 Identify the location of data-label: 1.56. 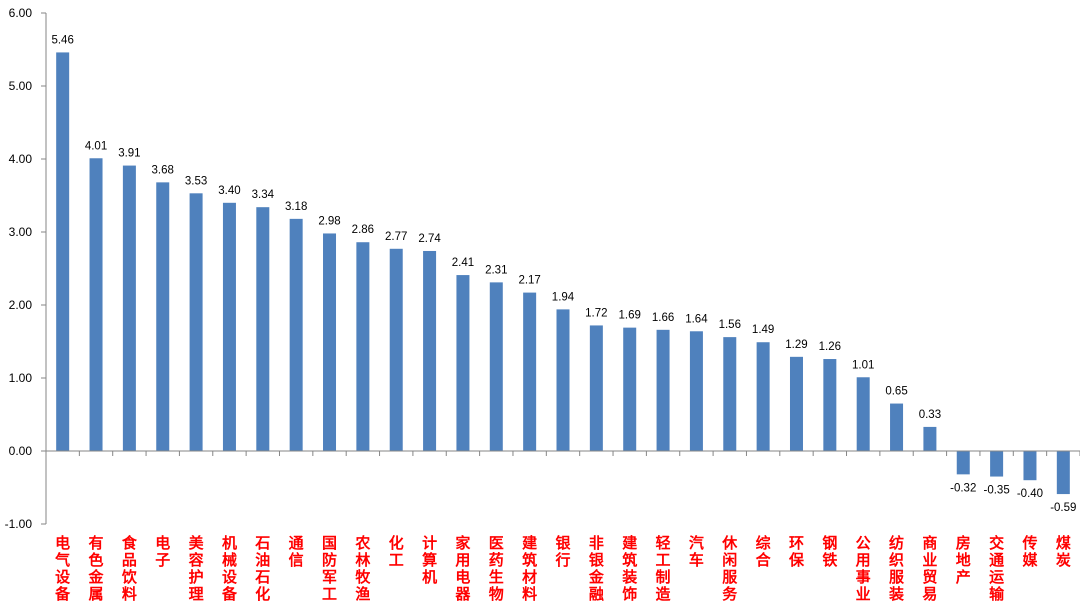
(730, 325).